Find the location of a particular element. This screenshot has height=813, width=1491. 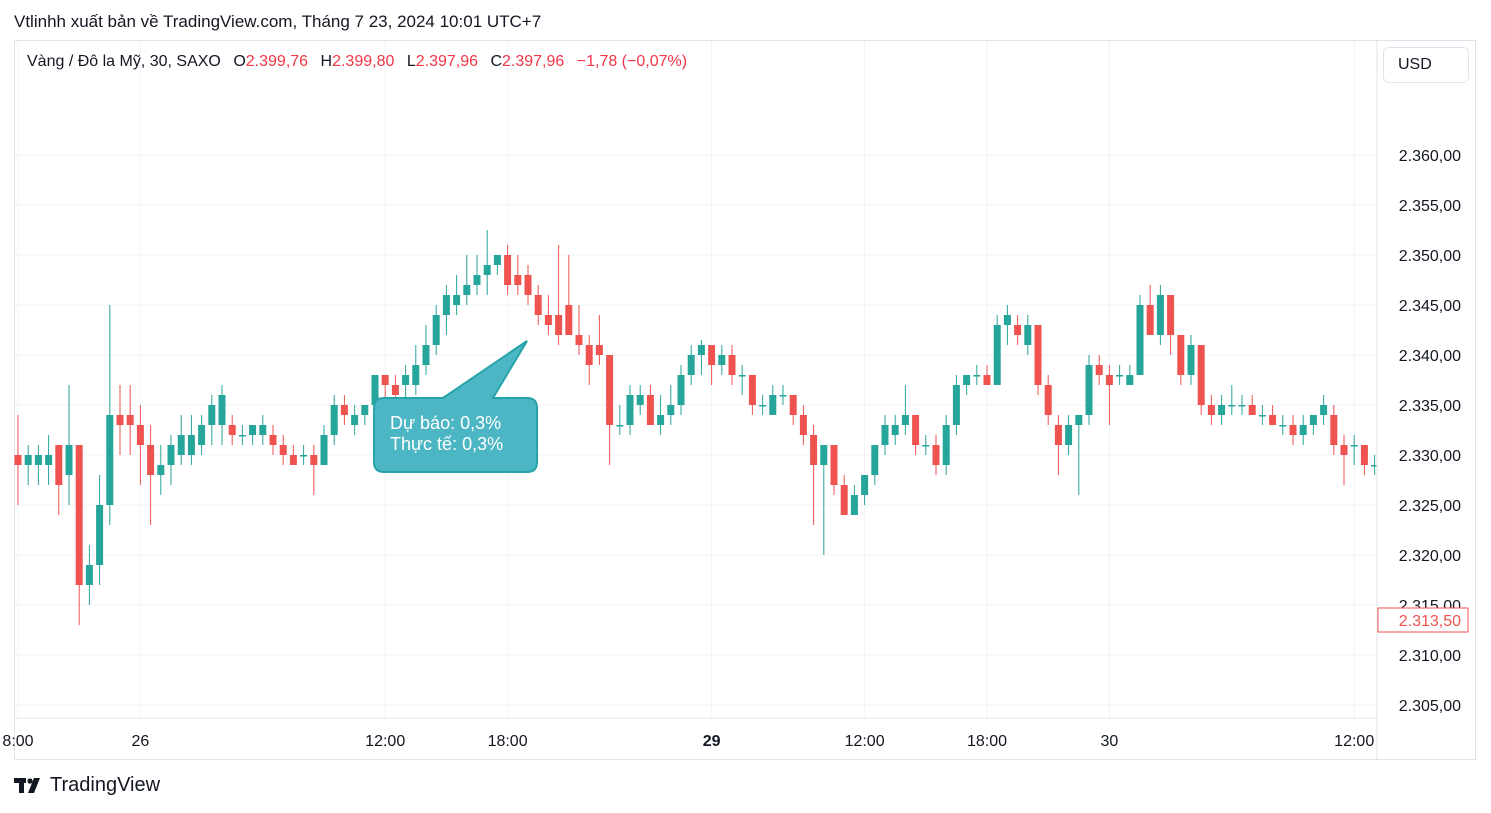

tradingview-brand: TradingView is located at coordinates (87, 785).